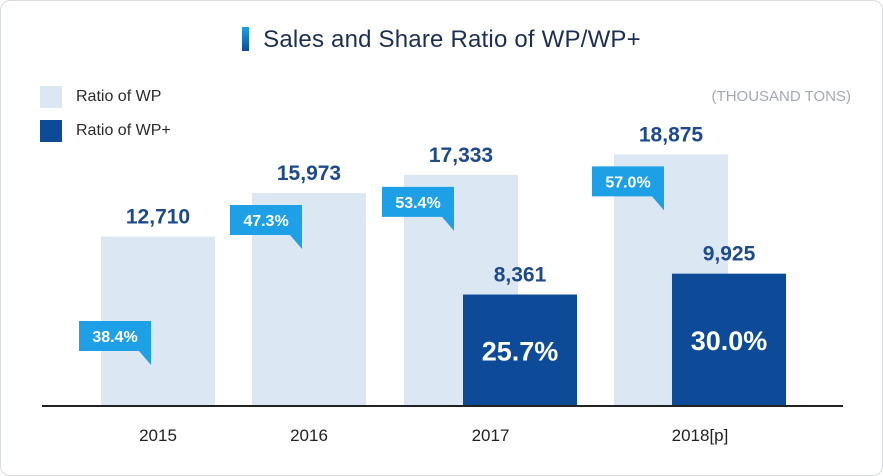 The height and width of the screenshot is (476, 883). I want to click on share-label-wp: 47.3%, so click(265, 221).